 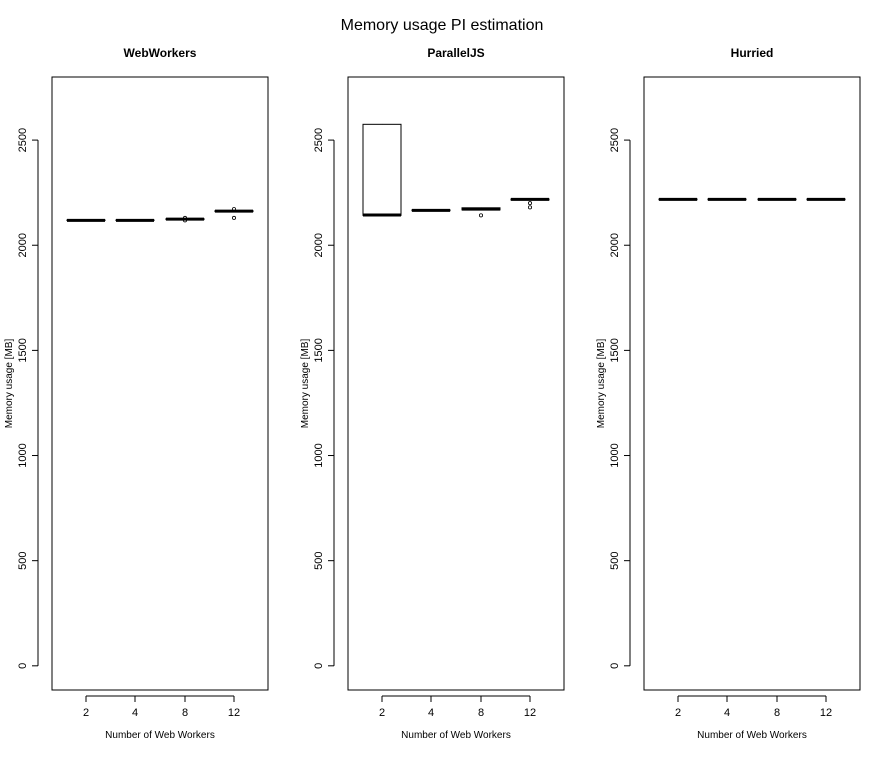 What do you see at coordinates (455, 53) in the screenshot?
I see `panel-title: ParallelJS` at bounding box center [455, 53].